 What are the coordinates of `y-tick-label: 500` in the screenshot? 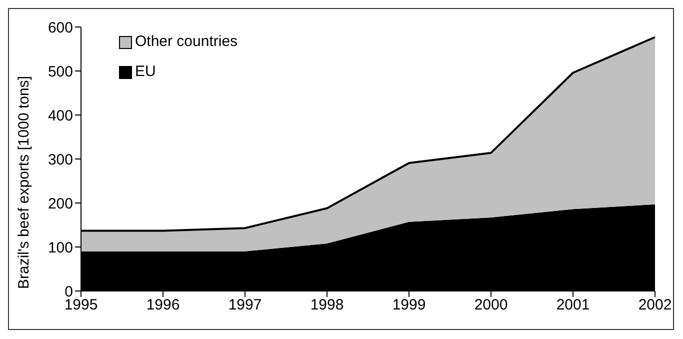 It's located at (60, 71).